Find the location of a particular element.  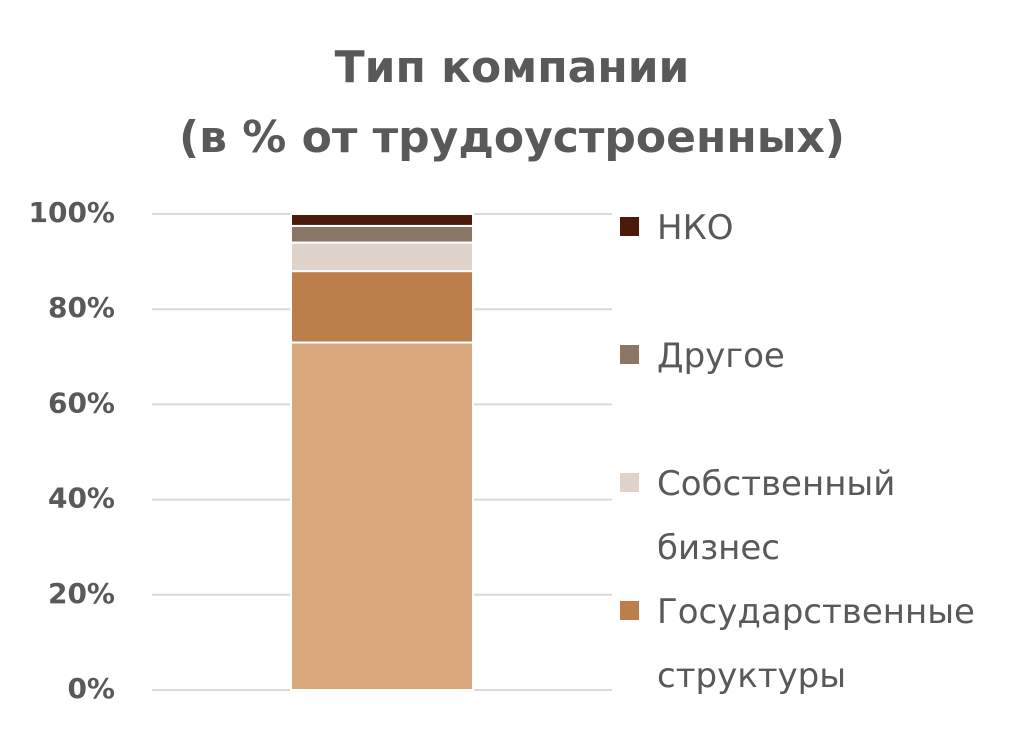

y-tick-label: 0% is located at coordinates (91, 688).